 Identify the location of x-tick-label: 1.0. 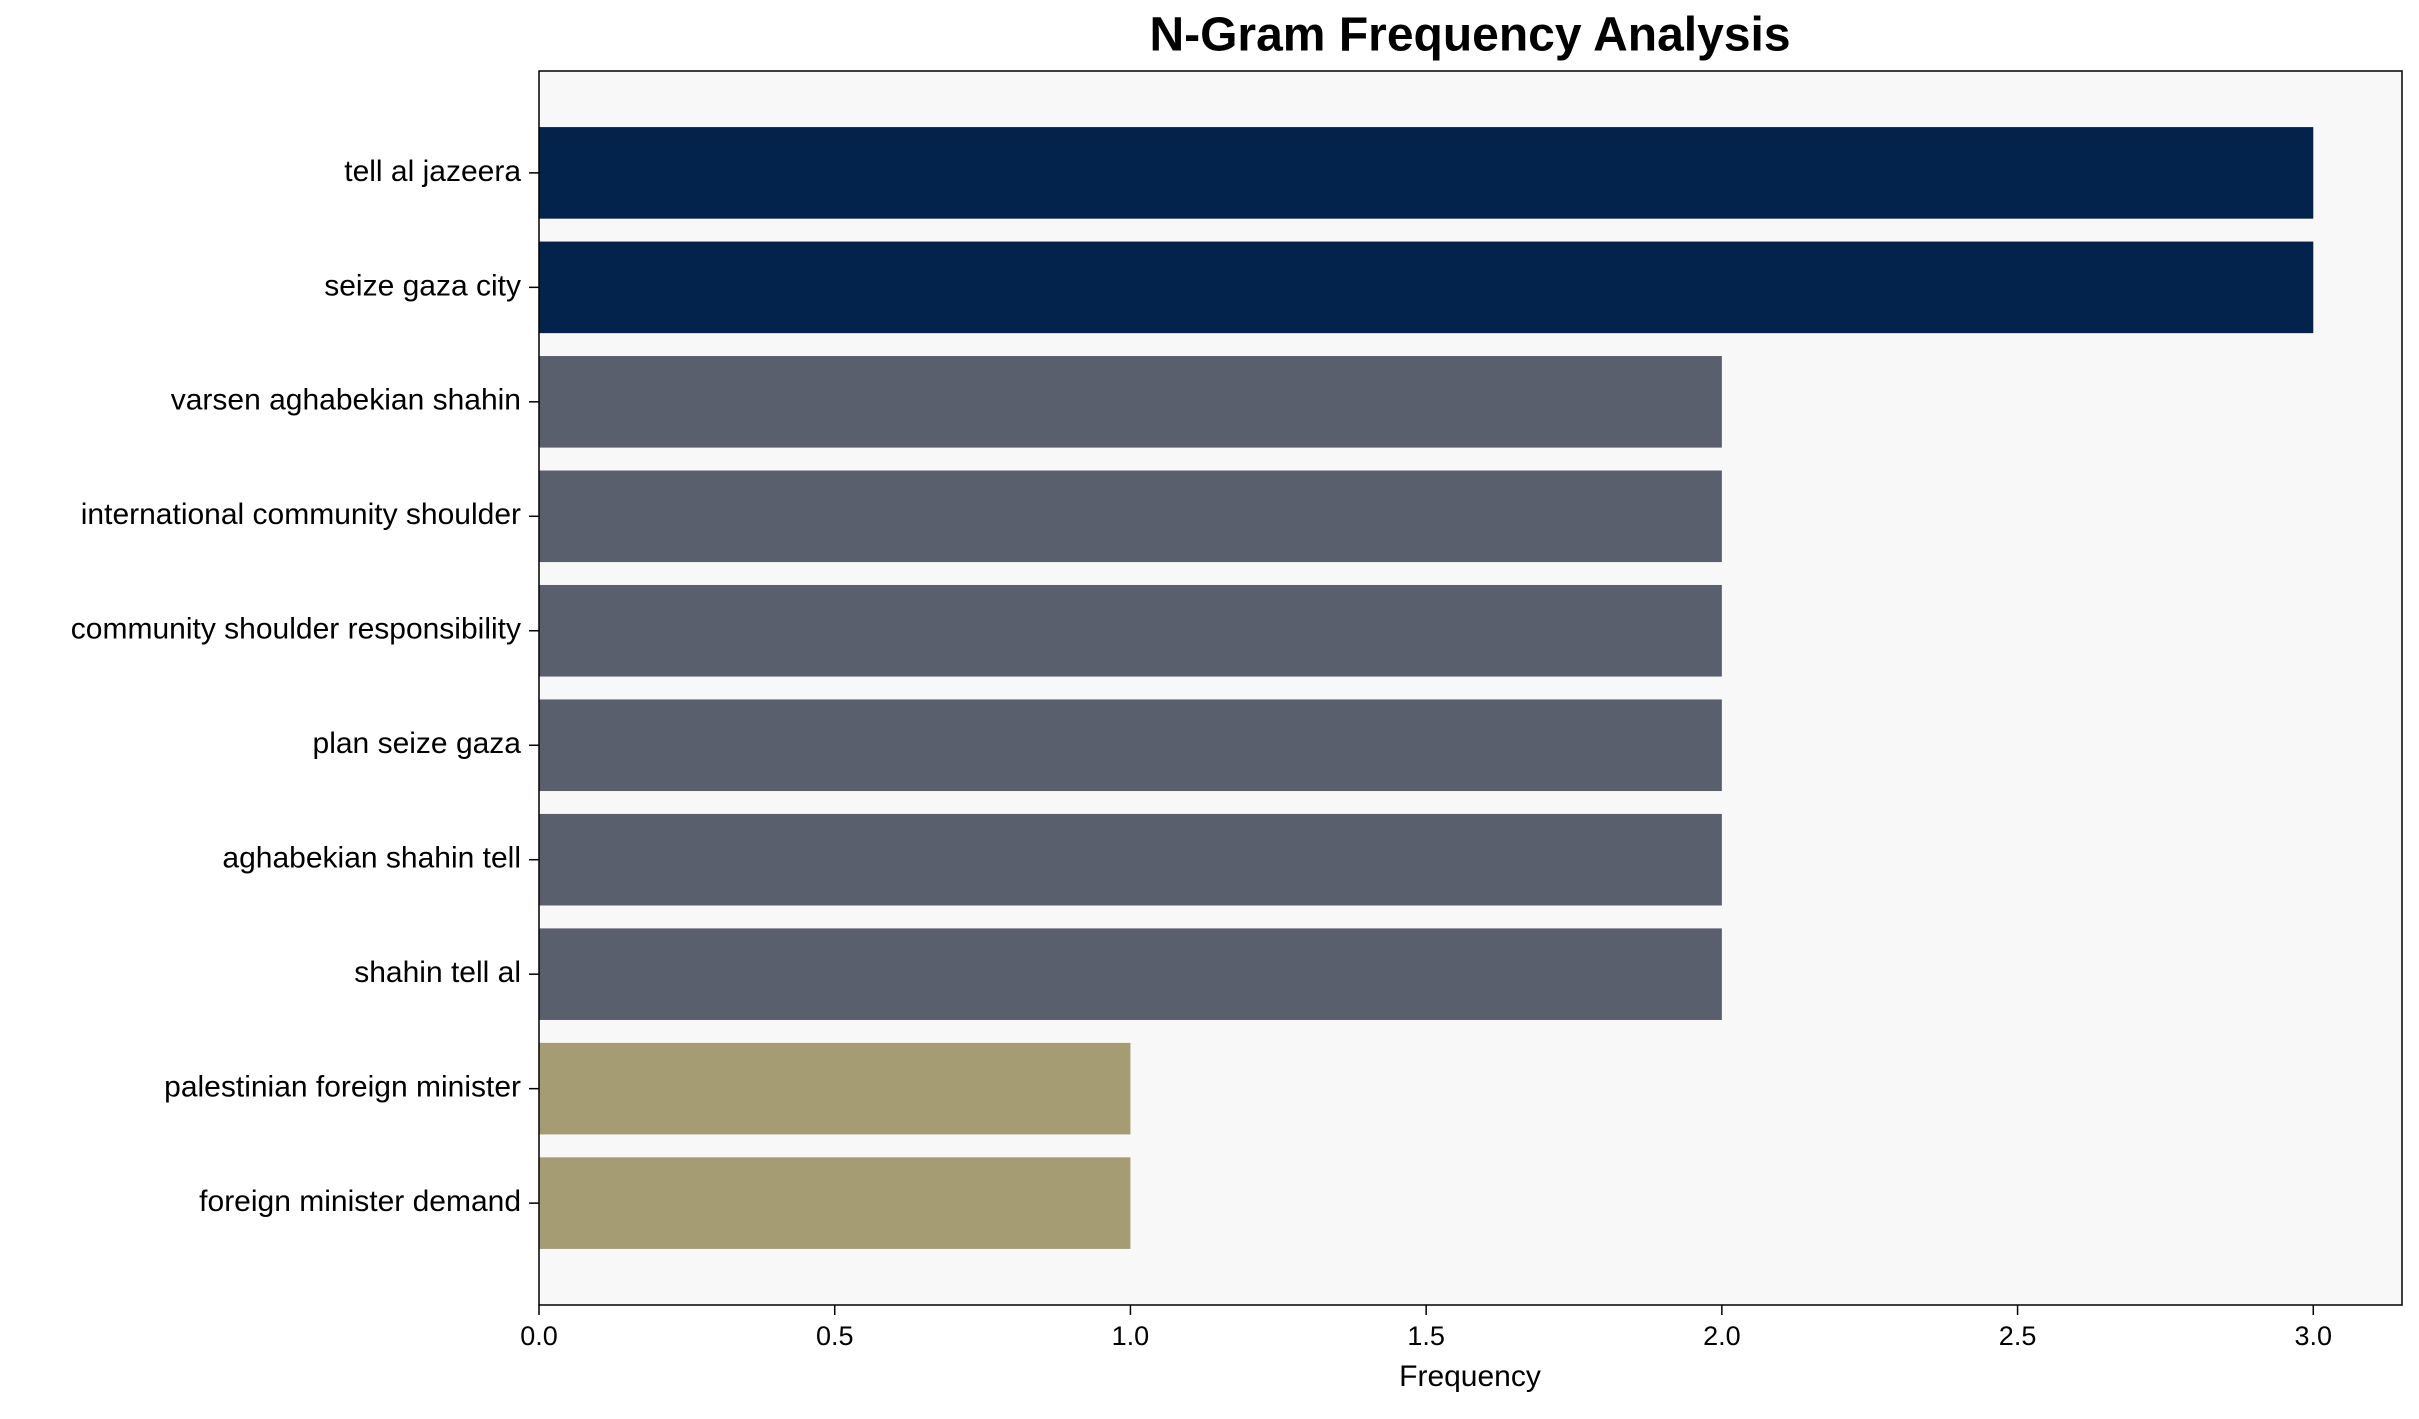
(1131, 1336).